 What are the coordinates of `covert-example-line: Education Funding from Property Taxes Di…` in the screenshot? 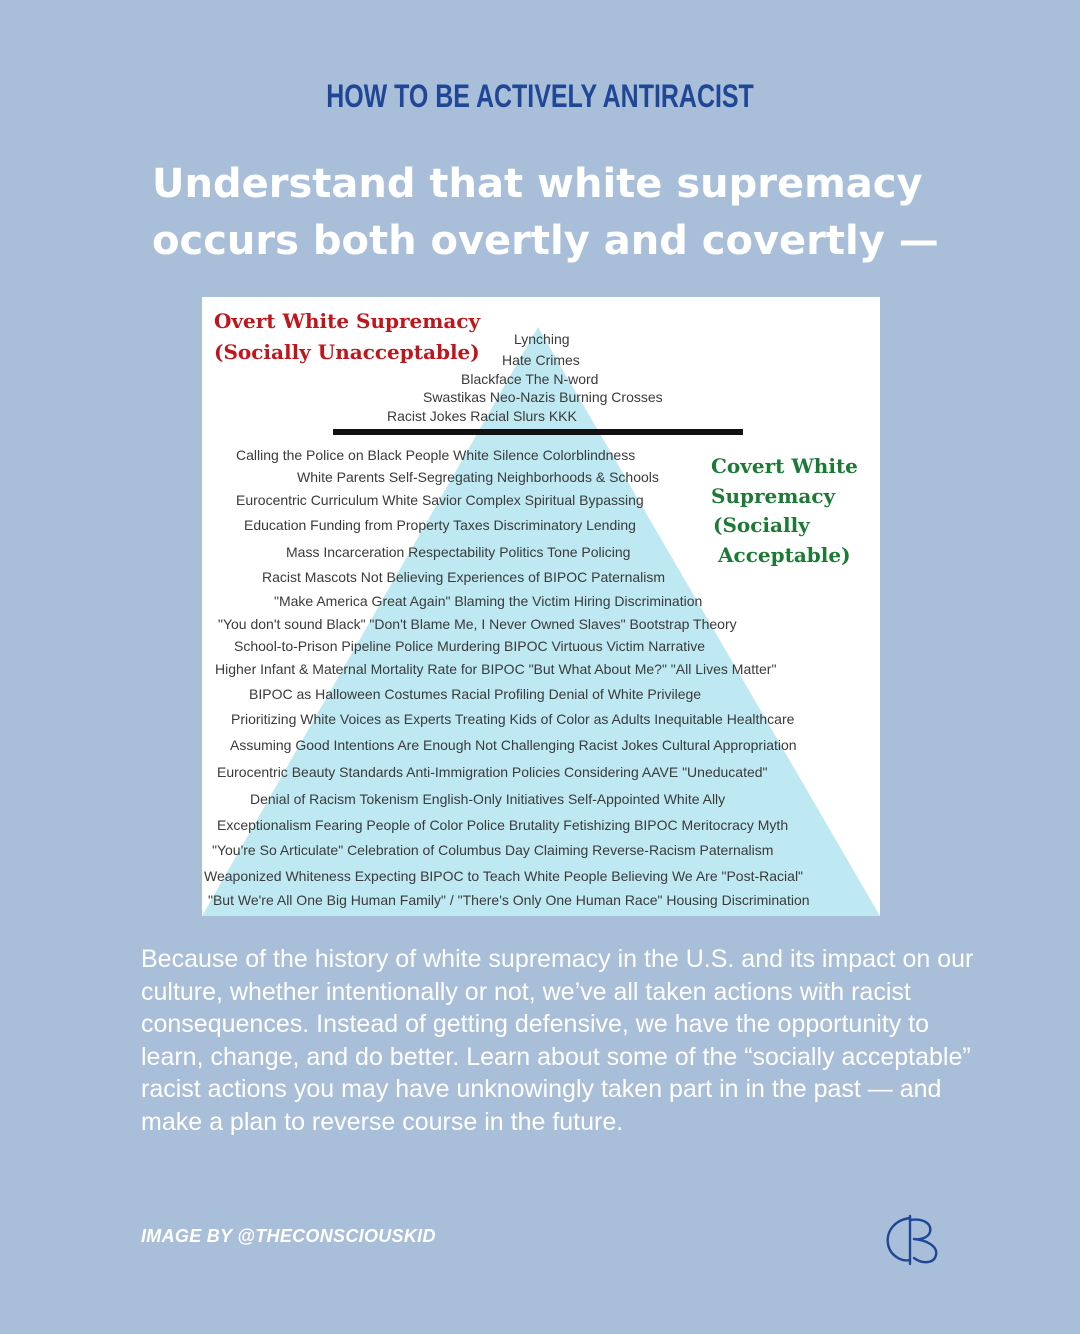 It's located at (440, 525).